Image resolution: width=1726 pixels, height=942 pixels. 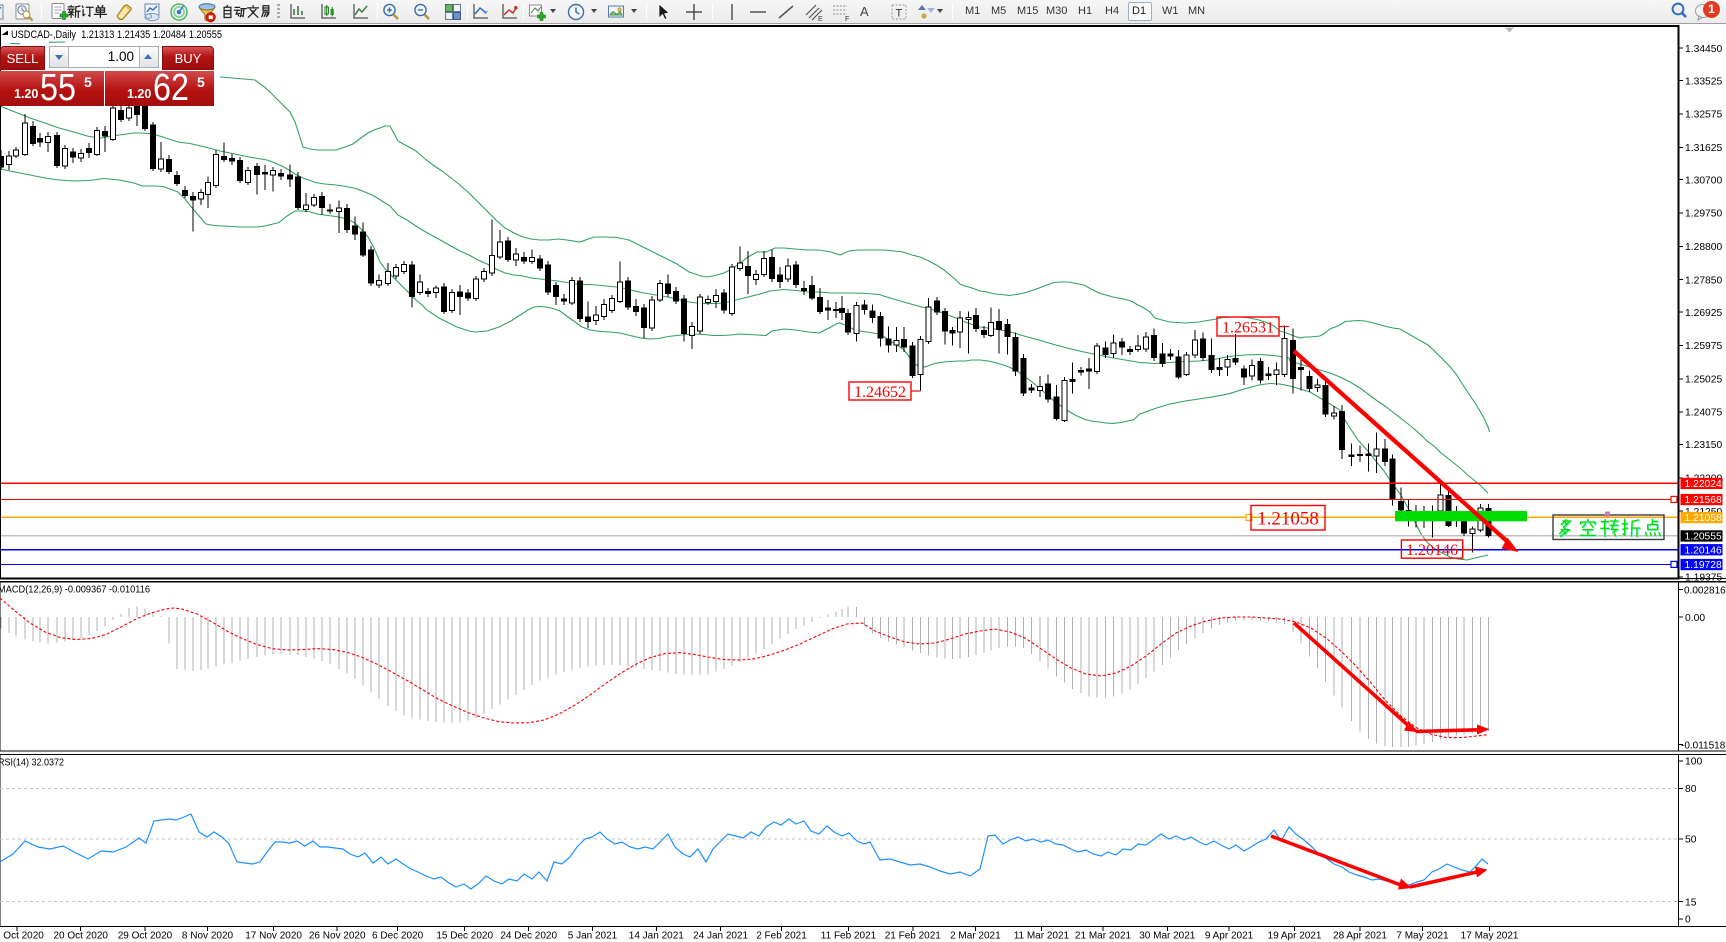 I want to click on svg-text: 20 Oct 2020, so click(x=80, y=936).